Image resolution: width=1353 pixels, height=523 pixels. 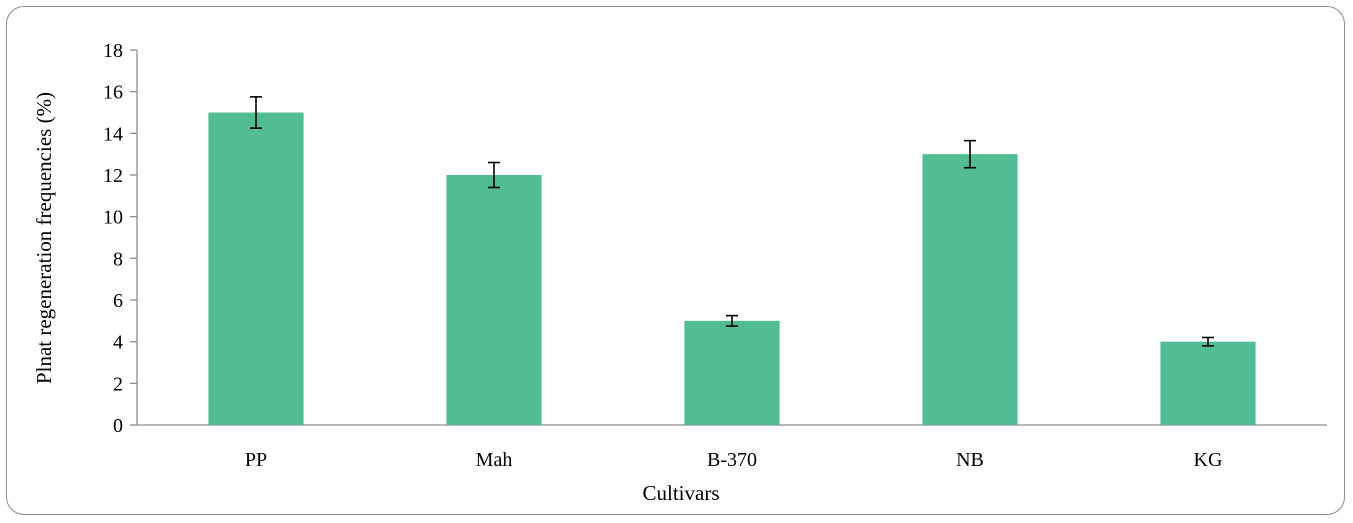 What do you see at coordinates (118, 384) in the screenshot?
I see `y-tick-label: 2` at bounding box center [118, 384].